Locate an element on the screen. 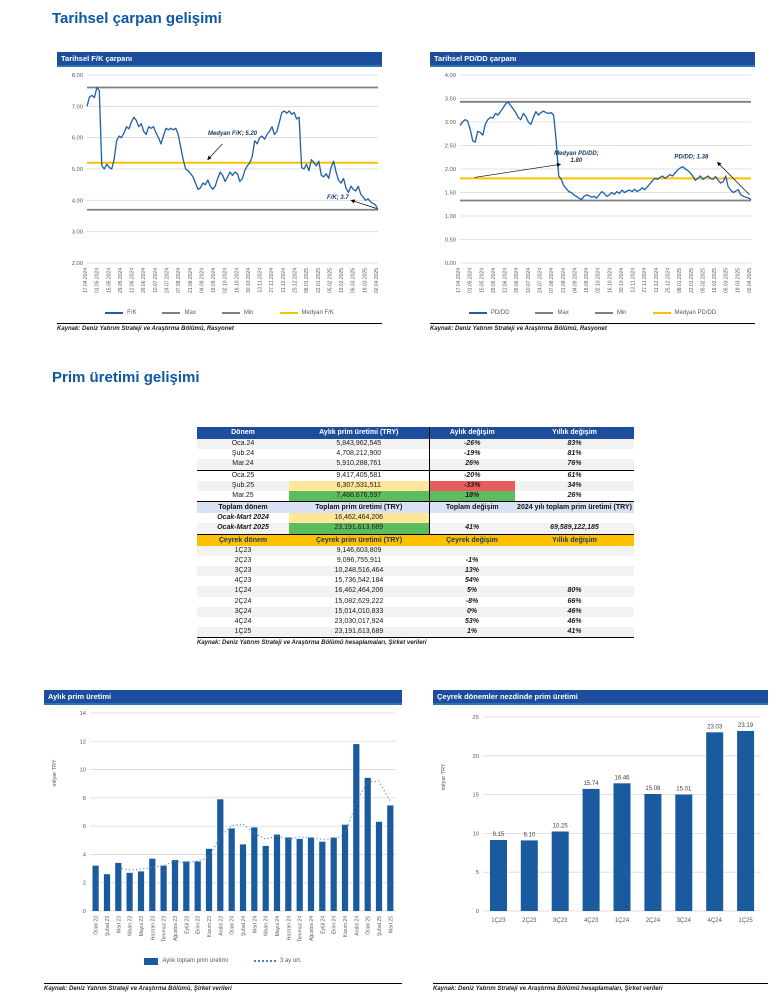 This screenshot has width=783, height=997. svg-text: 08.01.2025 is located at coordinates (680, 280).